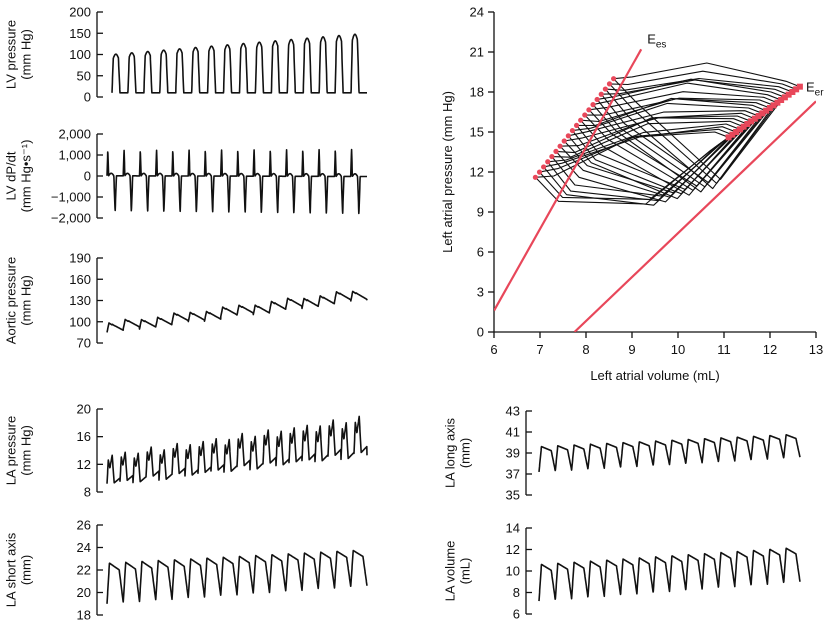  Describe the element at coordinates (513, 474) in the screenshot. I see `y-tick-label: 37` at that location.